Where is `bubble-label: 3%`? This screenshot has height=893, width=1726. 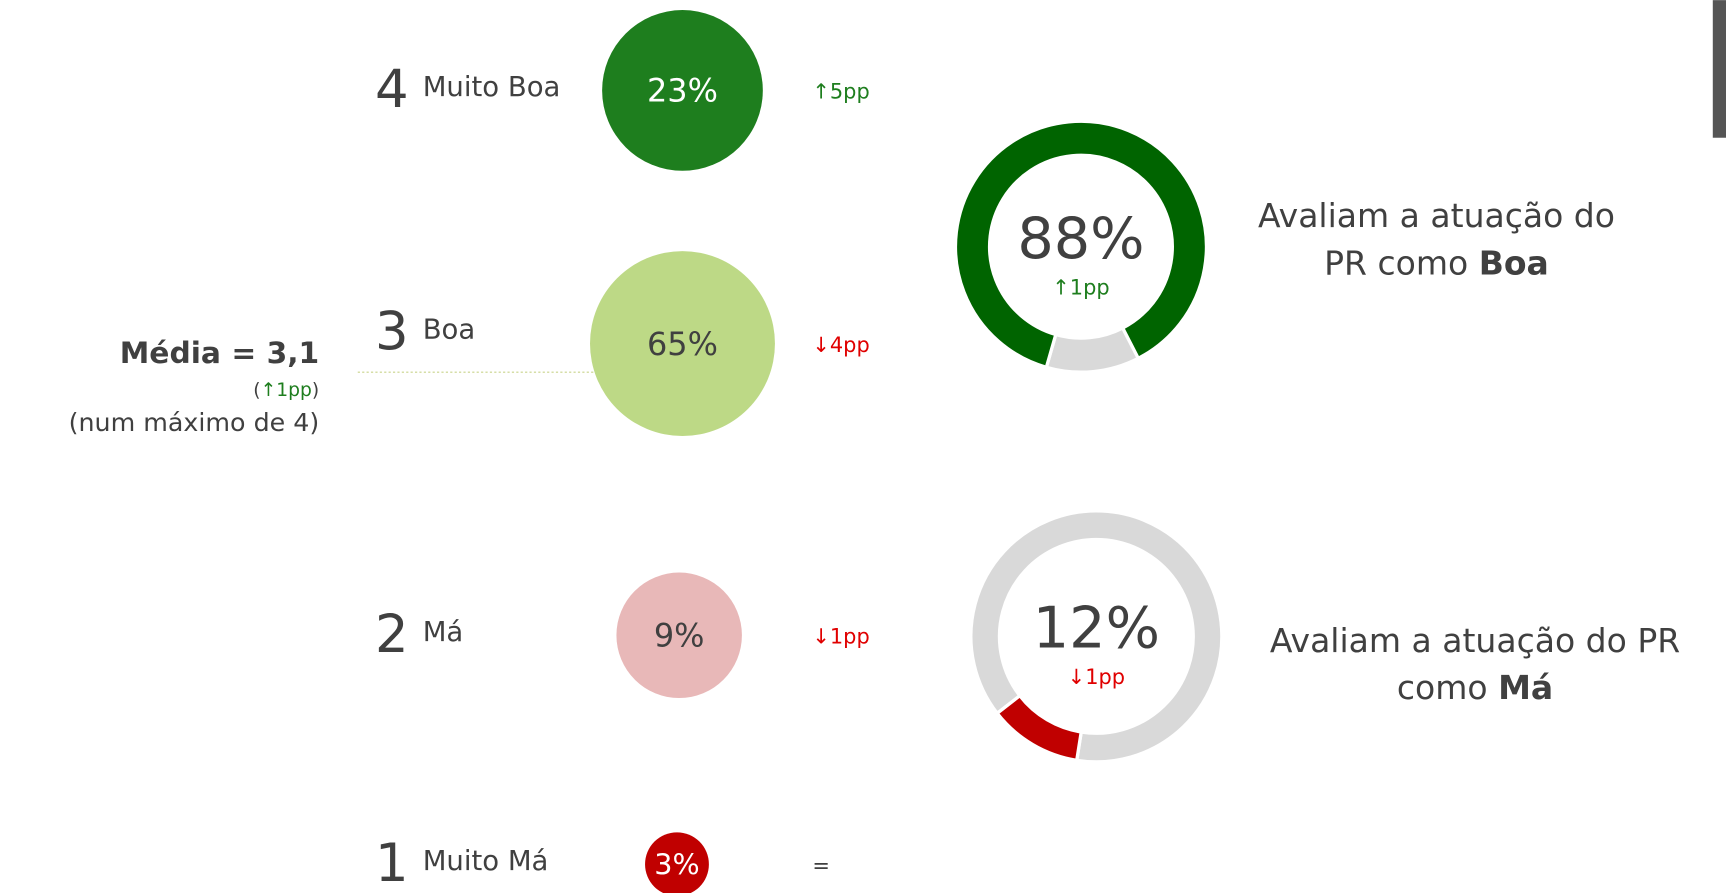 bubble-label: 3% is located at coordinates (676, 864).